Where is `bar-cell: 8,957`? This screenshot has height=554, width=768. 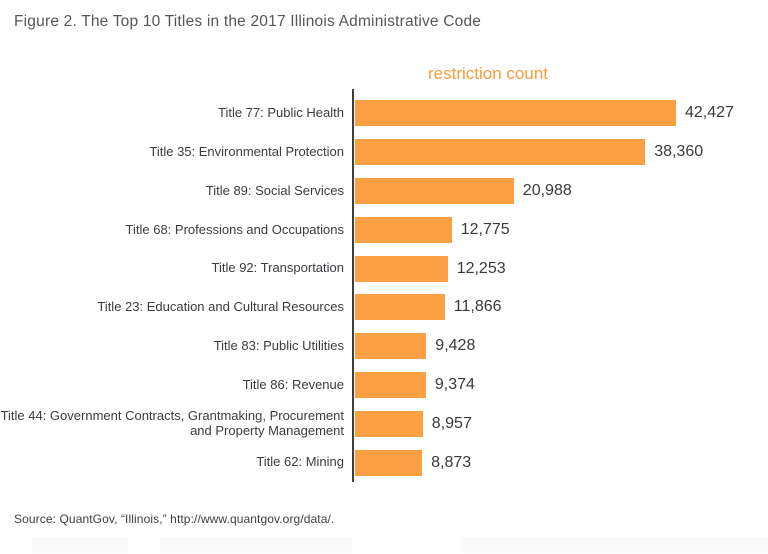 bar-cell: 8,957 is located at coordinates (413, 423).